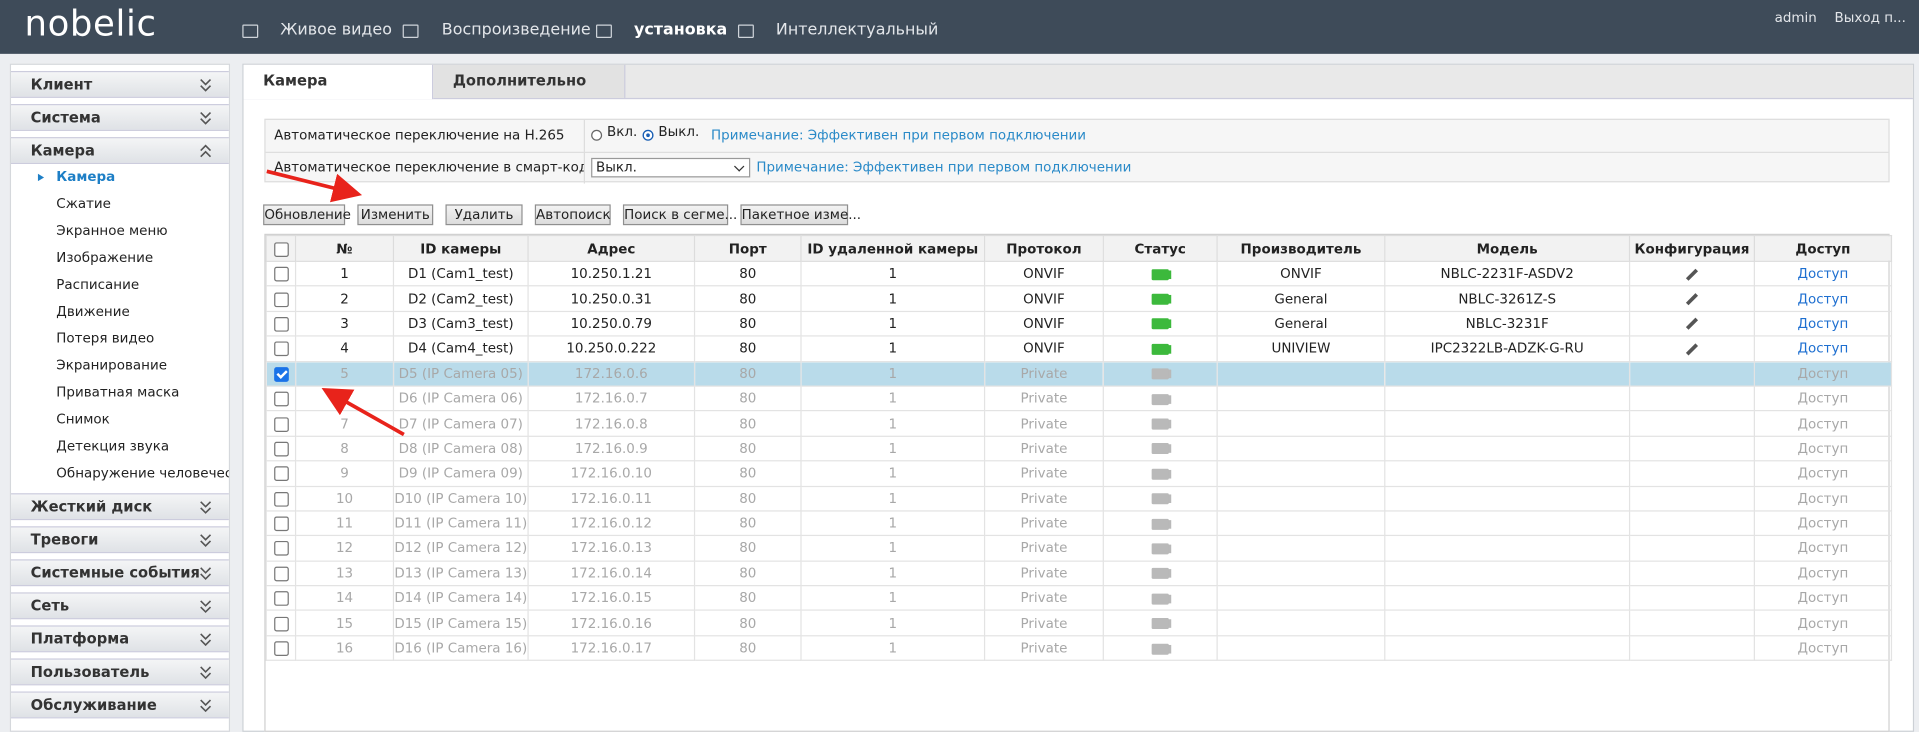  I want to click on cell: D11 (IP Camera 11), so click(460, 523).